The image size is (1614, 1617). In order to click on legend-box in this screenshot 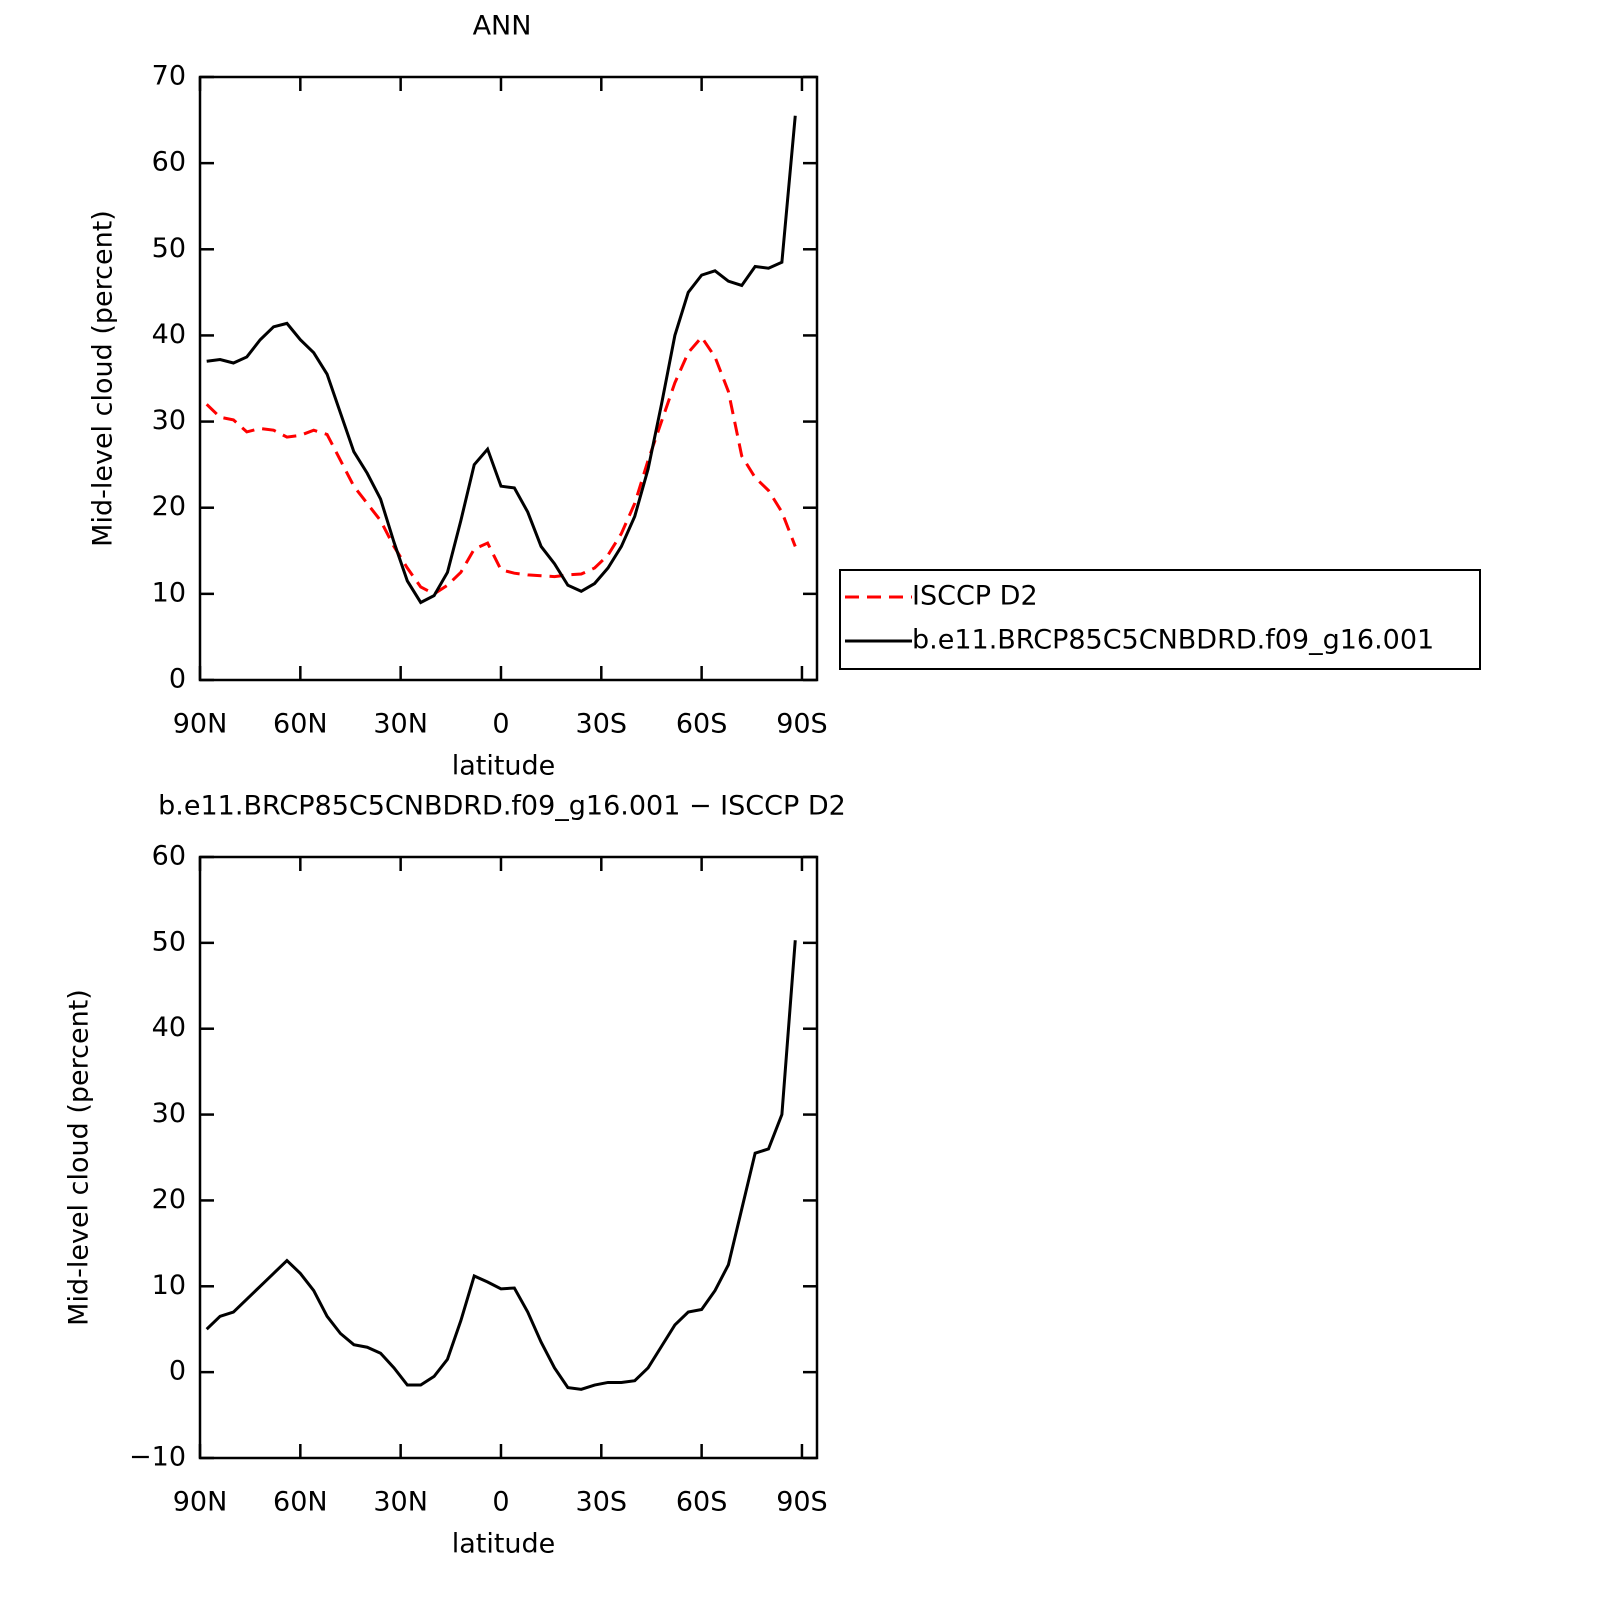, I will do `click(1160, 619)`.